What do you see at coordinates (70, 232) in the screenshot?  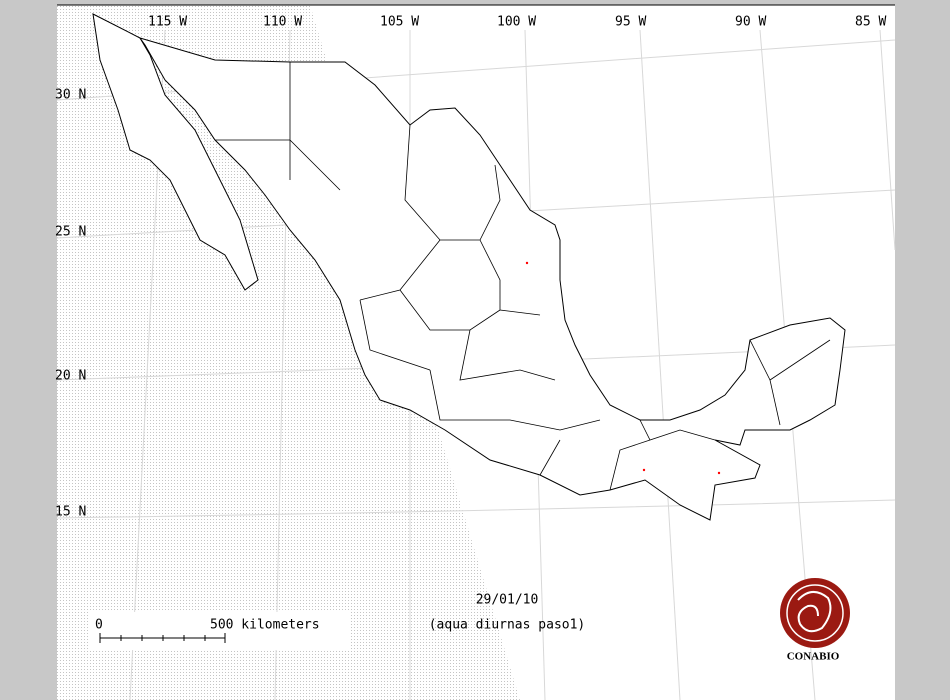 I see `latitude-label: 25 N` at bounding box center [70, 232].